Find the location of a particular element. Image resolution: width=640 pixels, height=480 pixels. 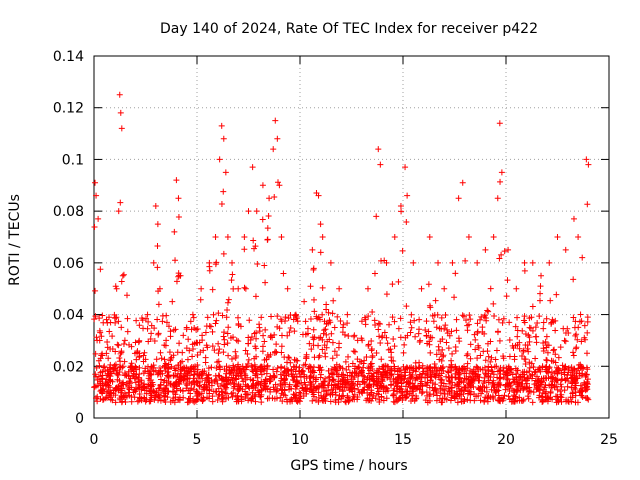

x-tick-label: 15 is located at coordinates (403, 440).